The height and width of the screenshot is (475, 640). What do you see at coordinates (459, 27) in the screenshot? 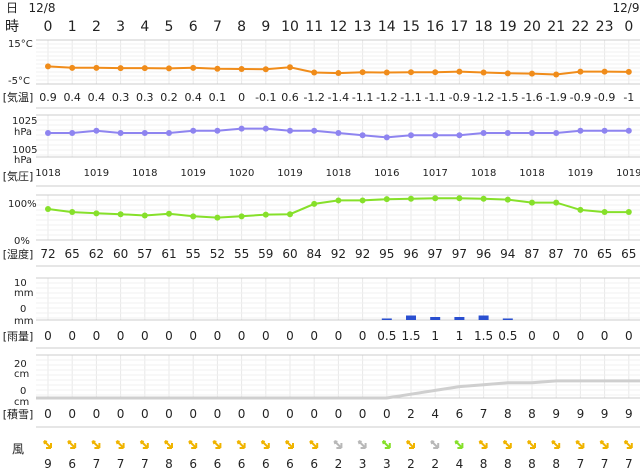
I see `hour-label: 17` at bounding box center [459, 27].